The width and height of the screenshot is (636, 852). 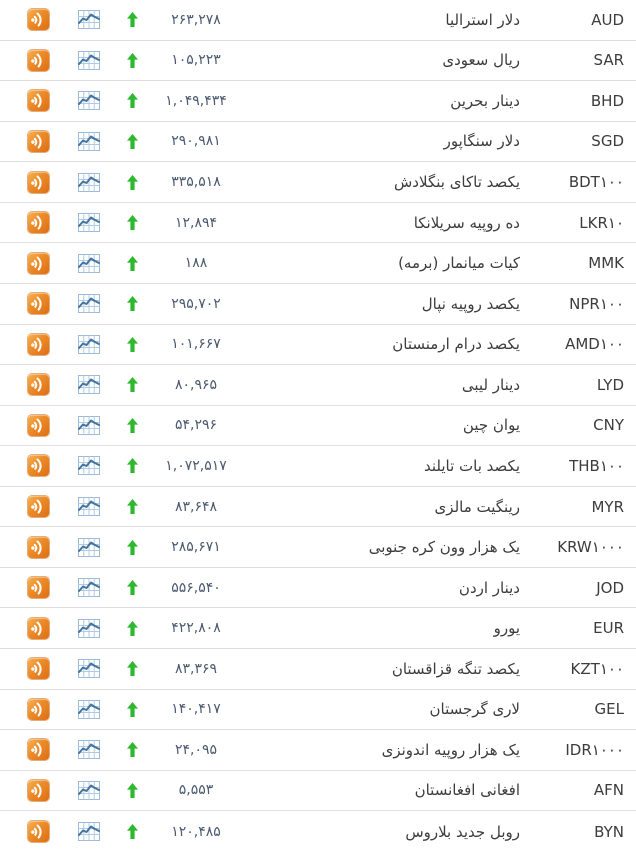 I want to click on currency-code: SAR, so click(x=608, y=60).